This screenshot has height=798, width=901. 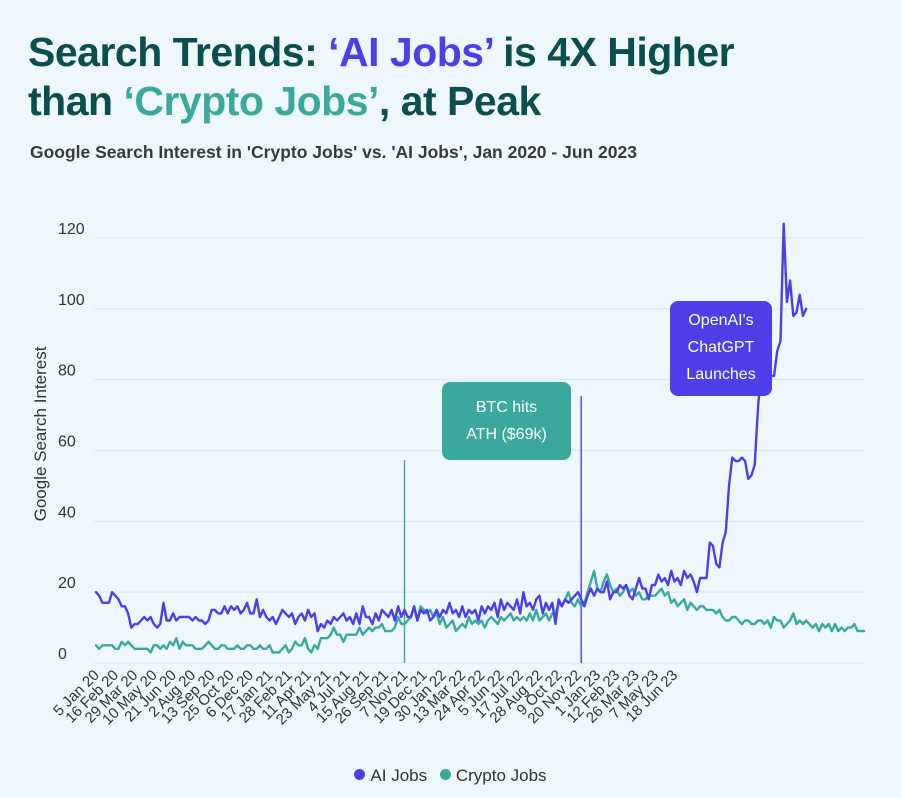 What do you see at coordinates (501, 775) in the screenshot?
I see `legend-crypto-label: Crypto Jobs` at bounding box center [501, 775].